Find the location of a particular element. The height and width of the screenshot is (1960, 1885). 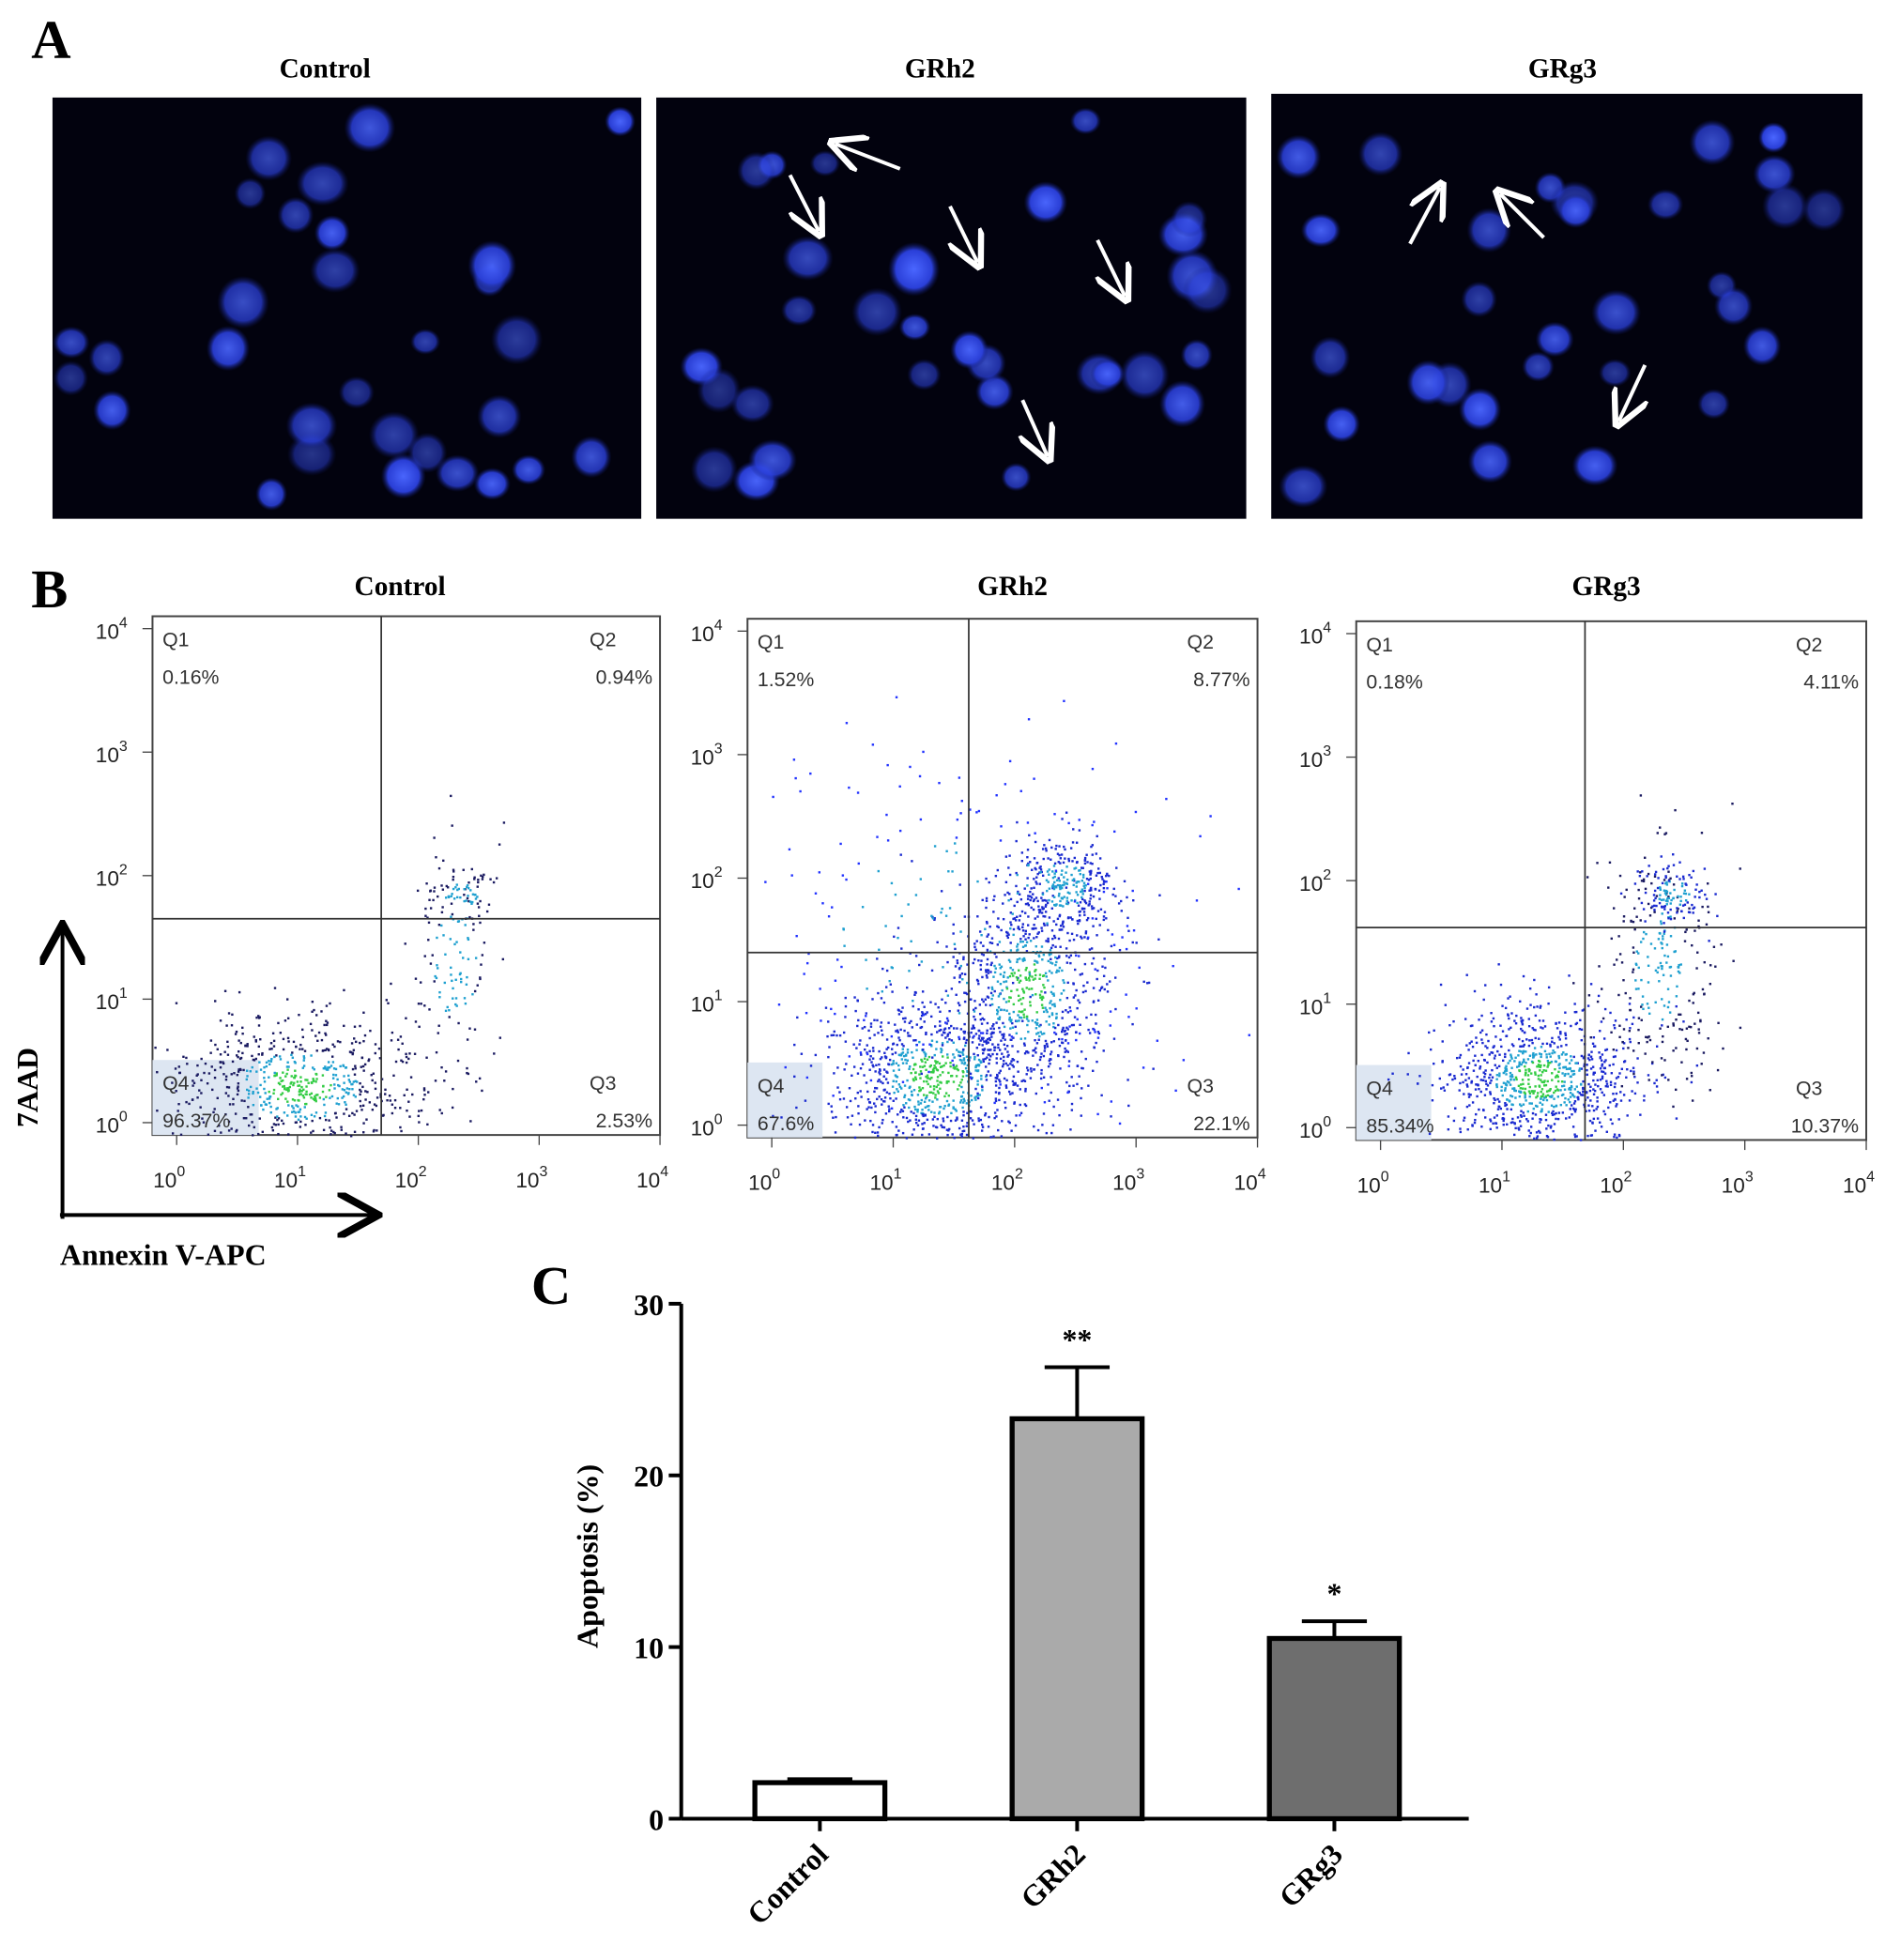

tick-base: 10 is located at coordinates (286, 1180).